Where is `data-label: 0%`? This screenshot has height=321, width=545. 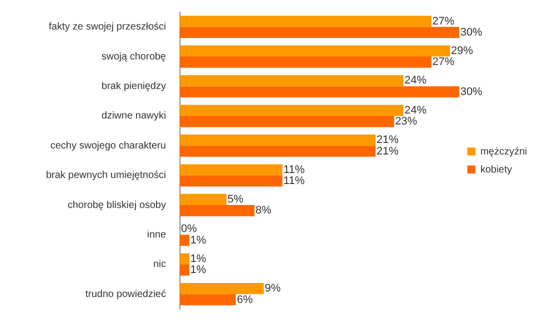 data-label: 0% is located at coordinates (189, 229).